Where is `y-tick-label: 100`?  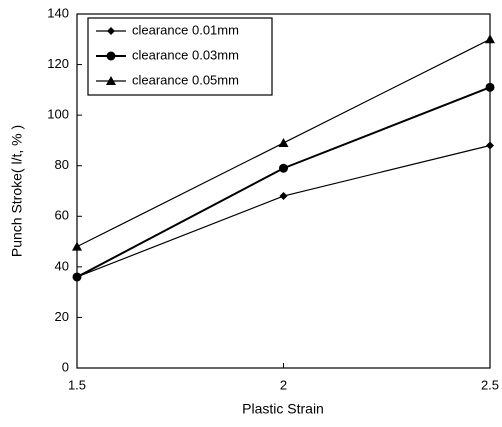
y-tick-label: 100 is located at coordinates (58, 114).